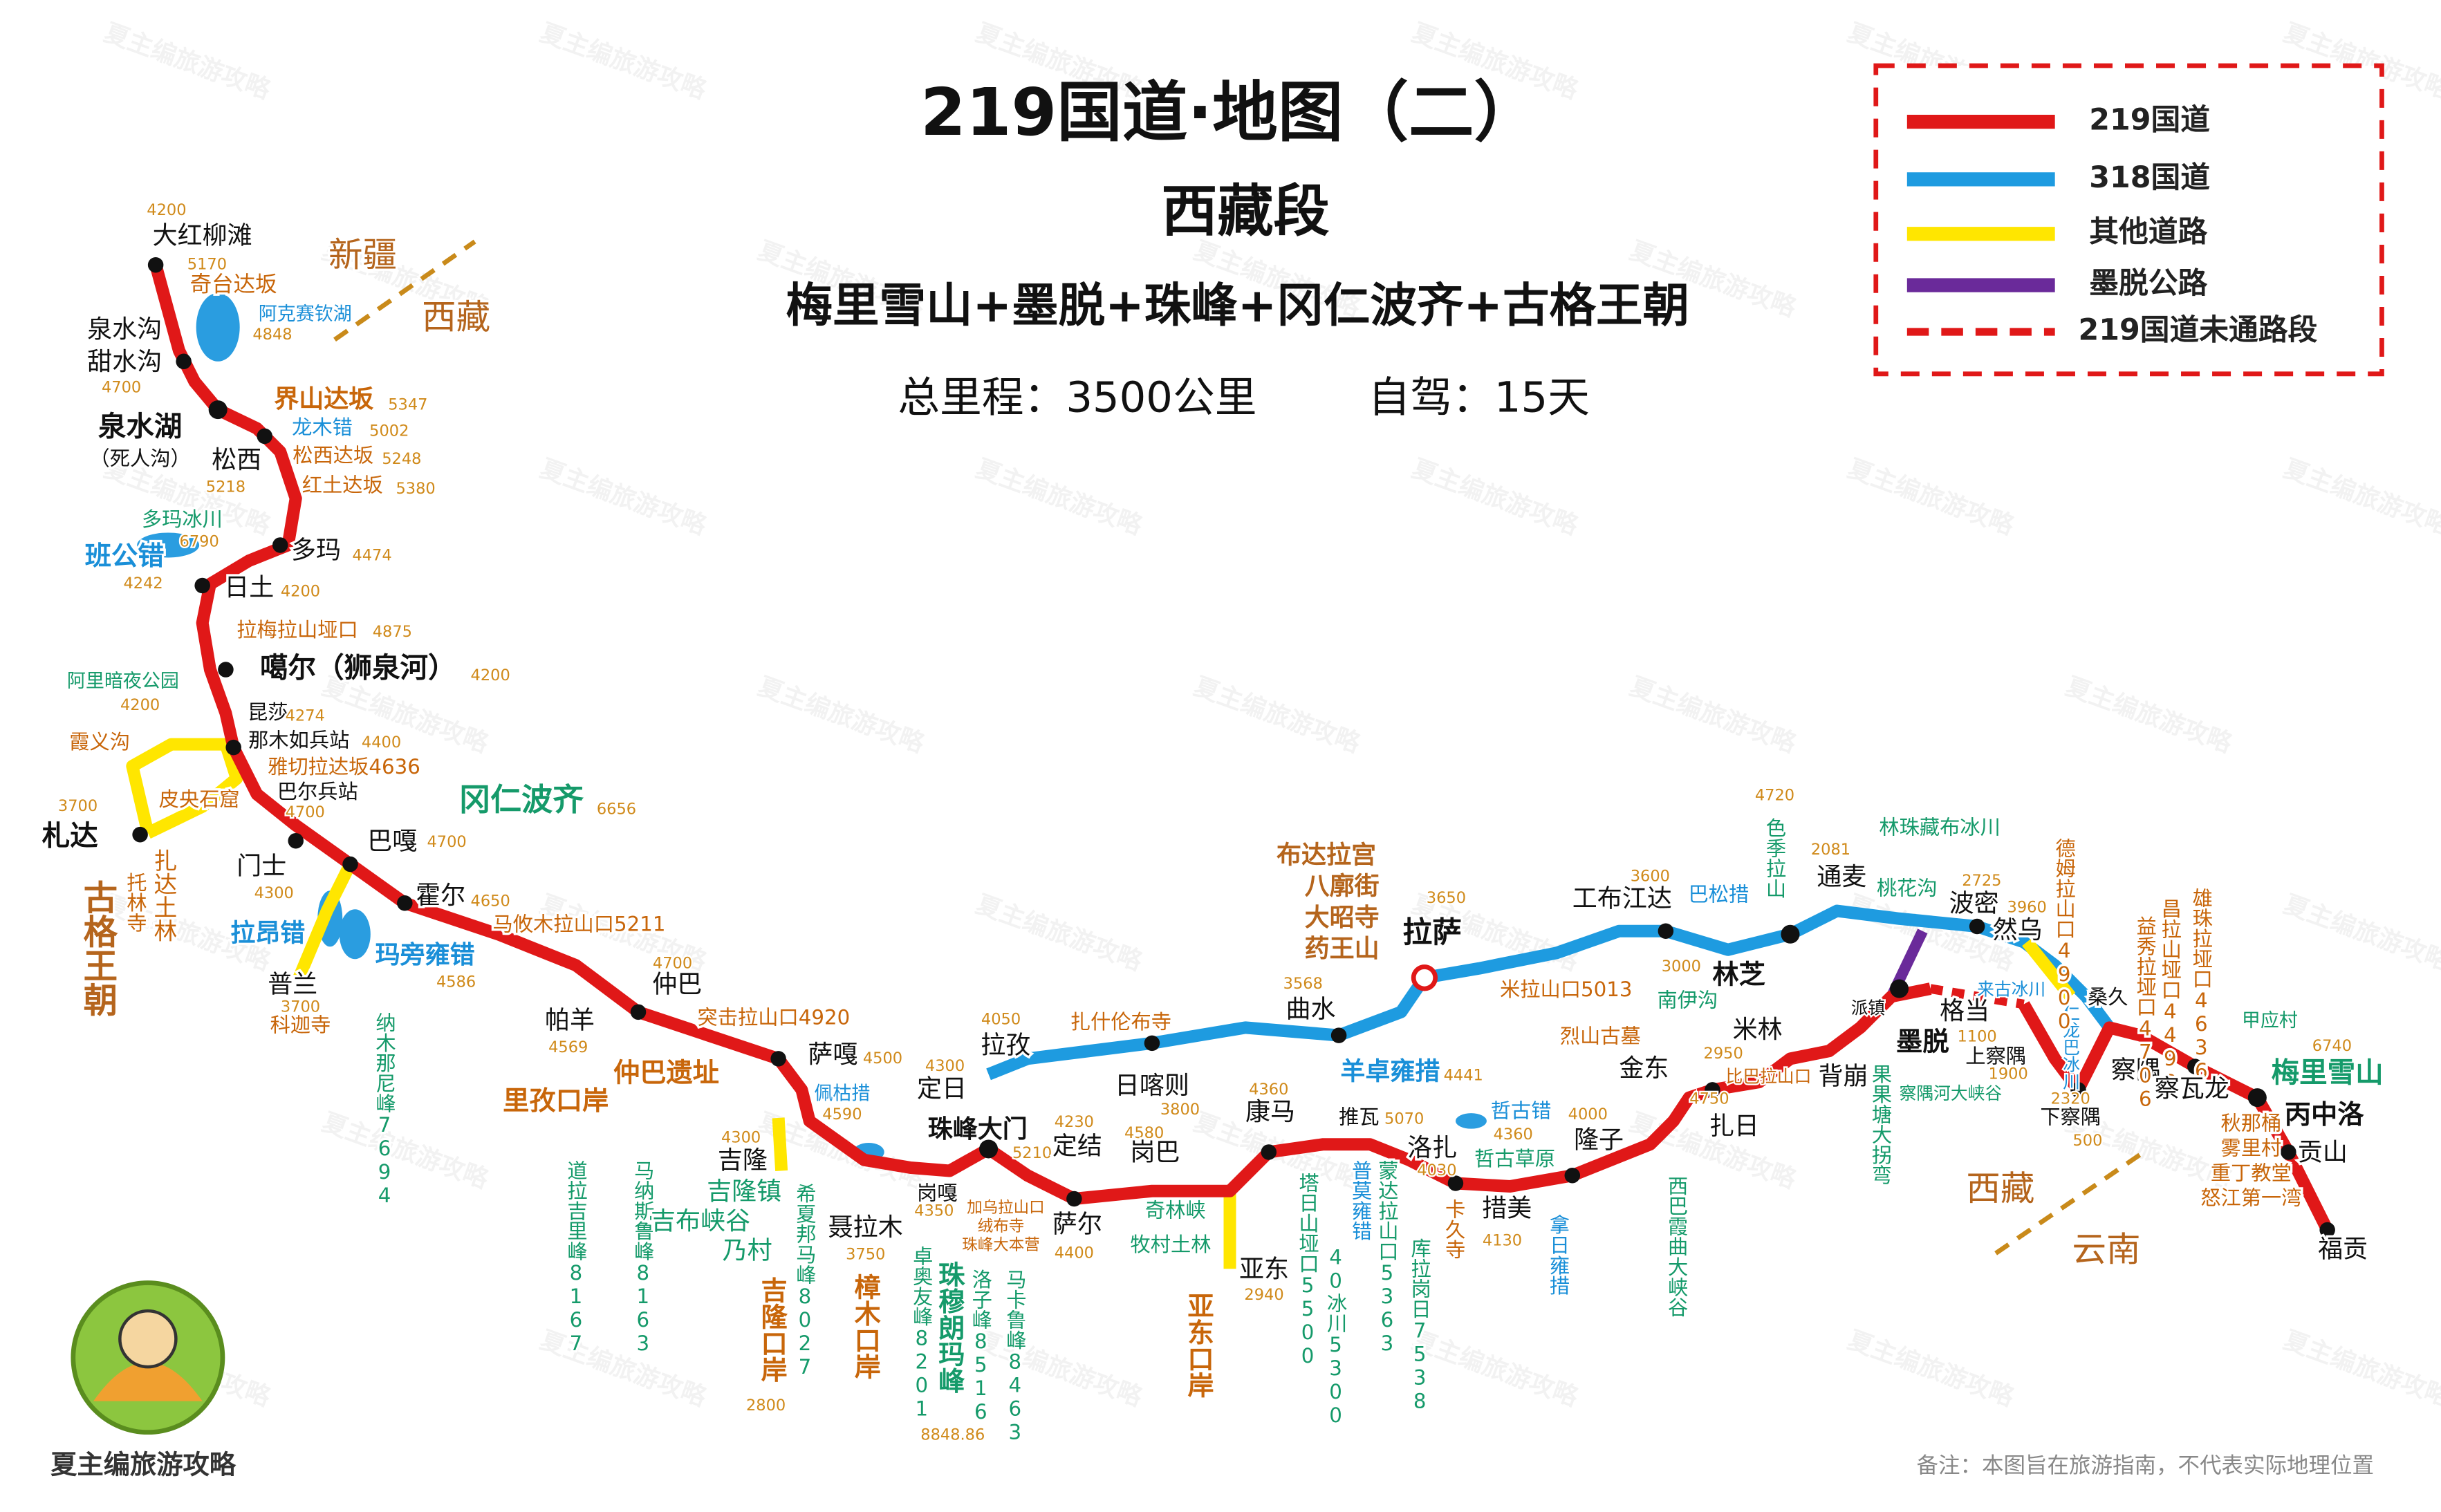 The height and width of the screenshot is (1512, 2441). What do you see at coordinates (774, 1017) in the screenshot?
I see `place-label: 突击拉山口4920` at bounding box center [774, 1017].